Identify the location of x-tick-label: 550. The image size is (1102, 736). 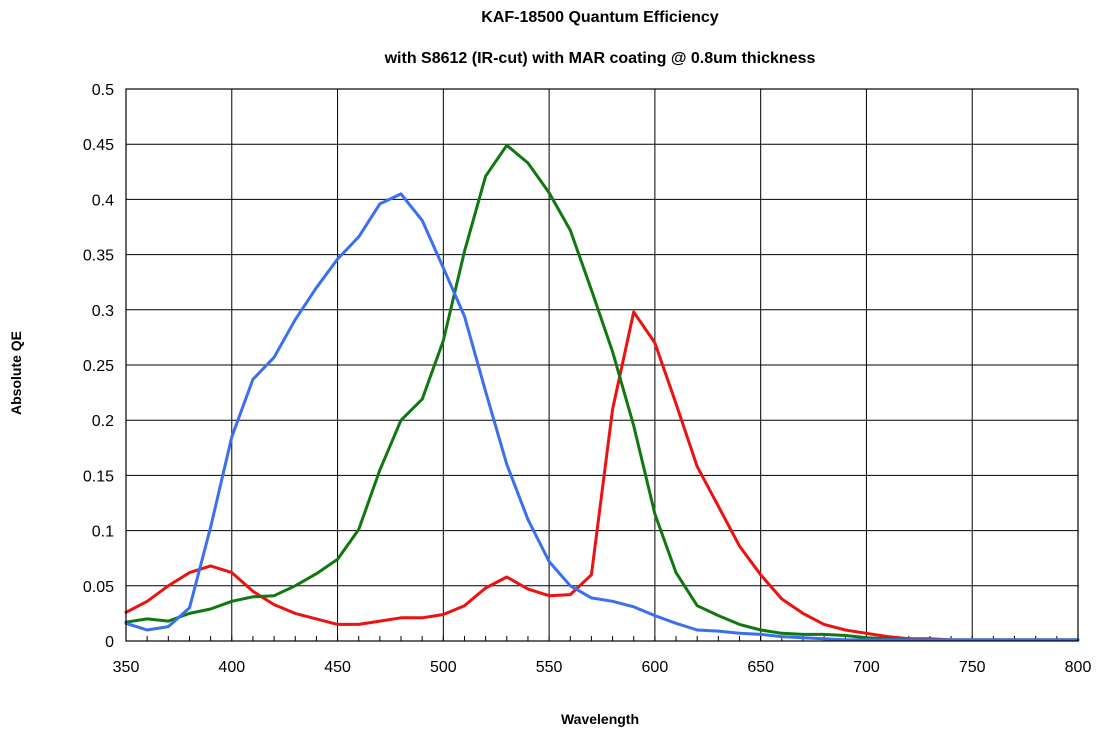
(549, 667).